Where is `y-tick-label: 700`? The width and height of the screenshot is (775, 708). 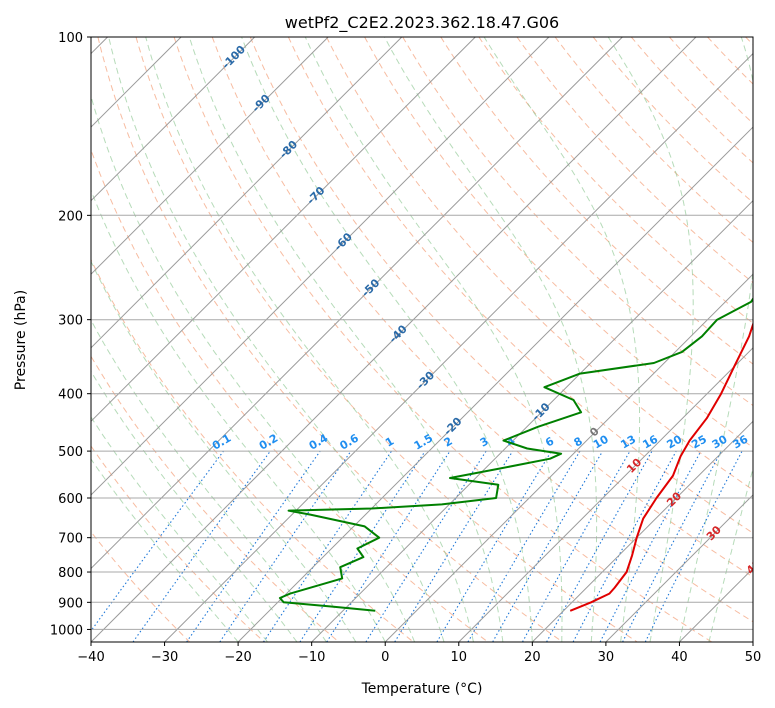 y-tick-label: 700 is located at coordinates (70, 539).